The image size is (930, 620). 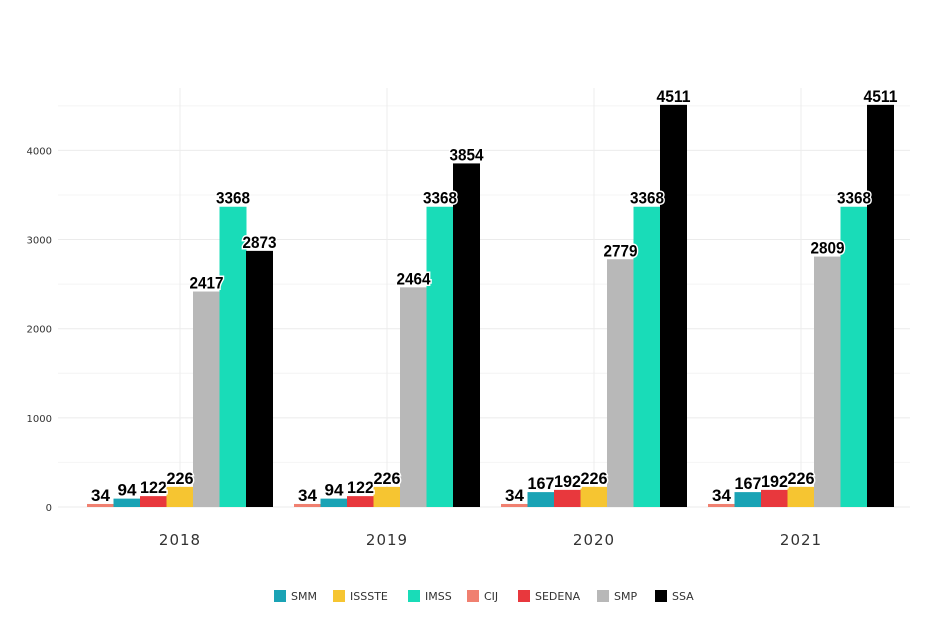 I want to click on data-label-cij-2019: 34, so click(x=307, y=495).